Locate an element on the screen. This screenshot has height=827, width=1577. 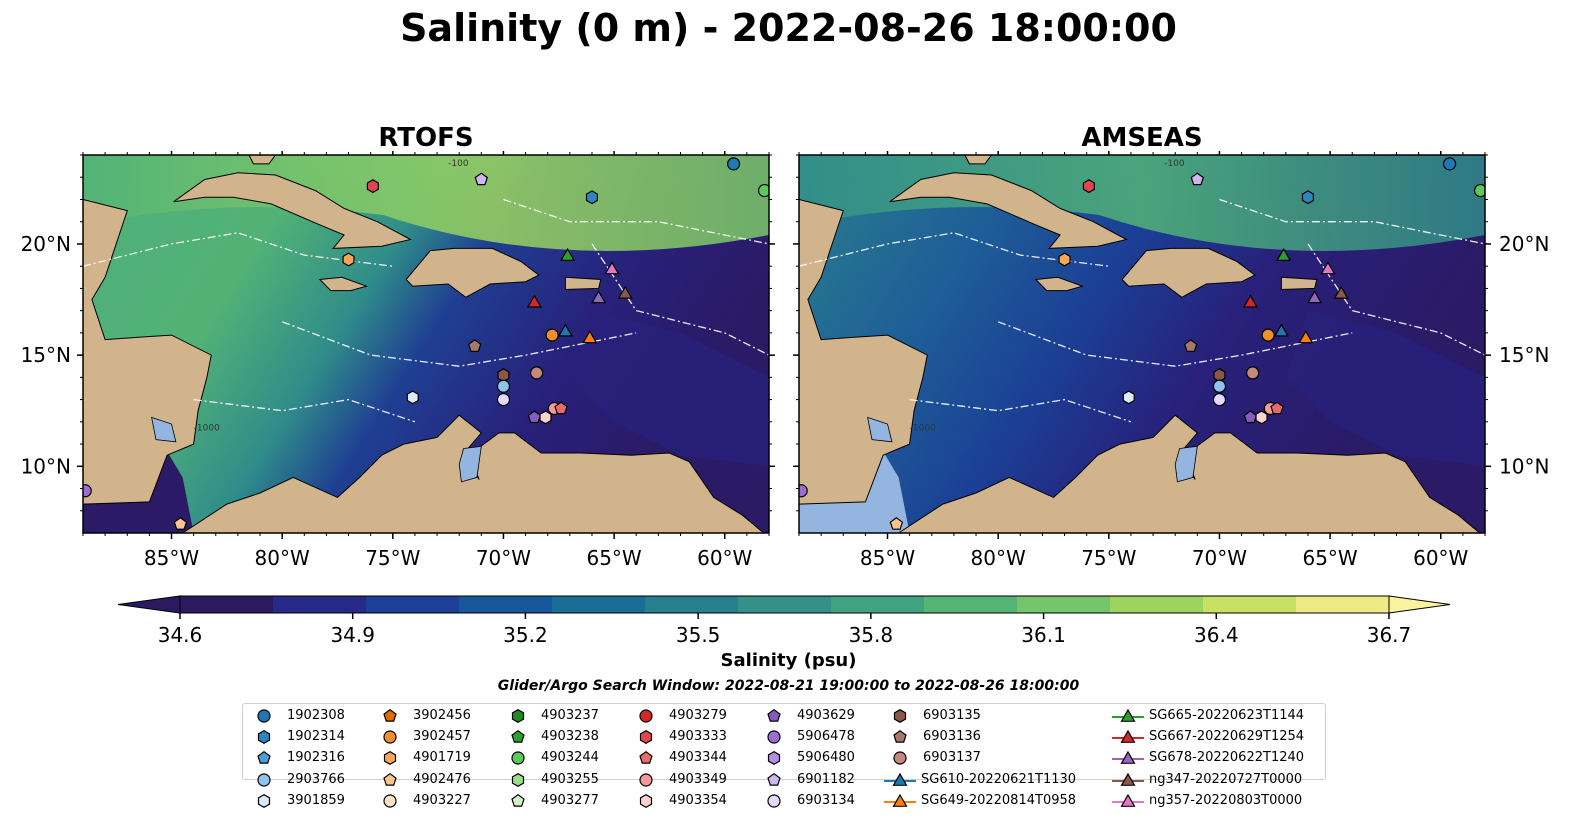
legend-label: 6903135 is located at coordinates (952, 715).